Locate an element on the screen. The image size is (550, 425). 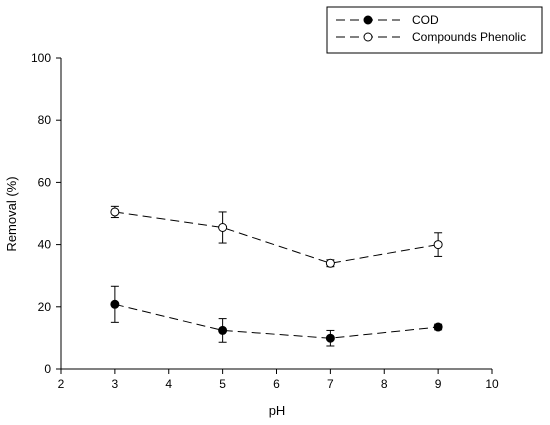
y-tick-label: 40 is located at coordinates (45, 245).